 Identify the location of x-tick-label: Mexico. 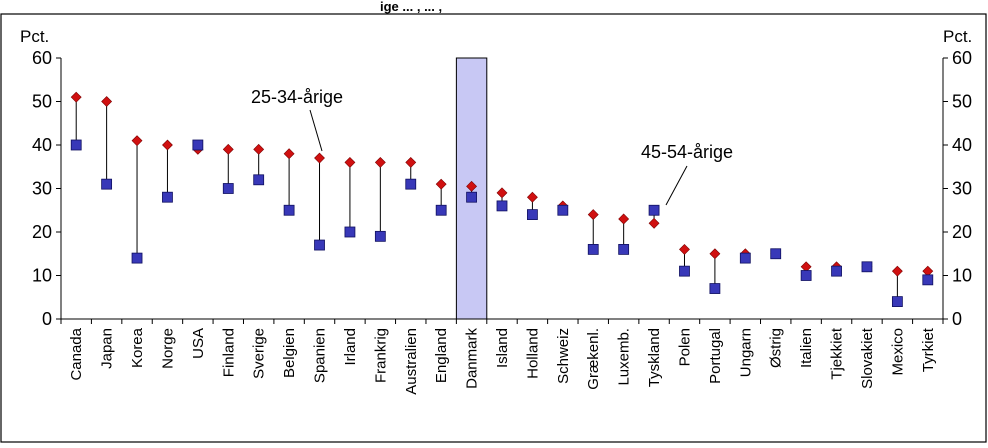
(897, 352).